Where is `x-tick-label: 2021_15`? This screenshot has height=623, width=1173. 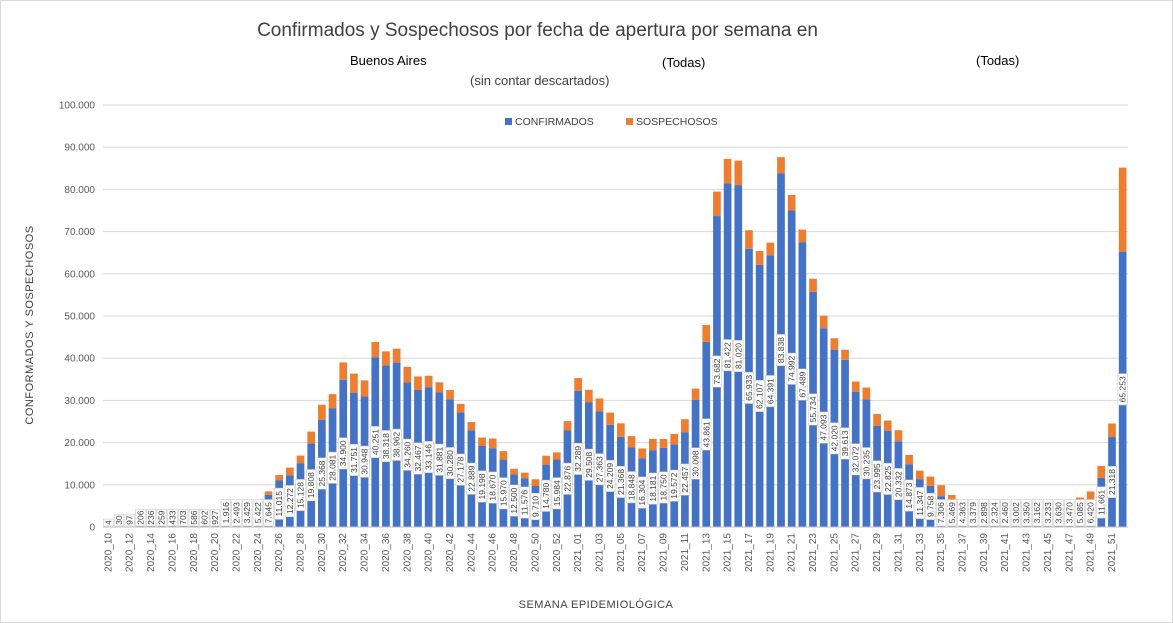
x-tick-label: 2021_15 is located at coordinates (728, 552).